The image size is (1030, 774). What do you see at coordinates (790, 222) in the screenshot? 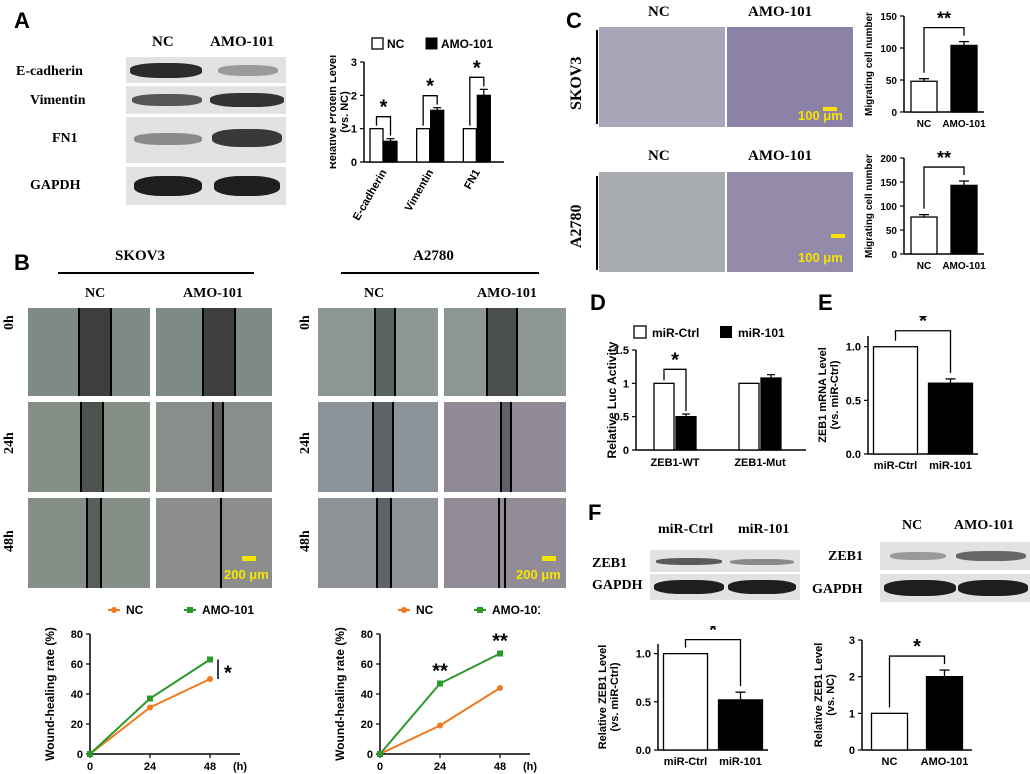
I see `c-a2780-amo-image` at bounding box center [790, 222].